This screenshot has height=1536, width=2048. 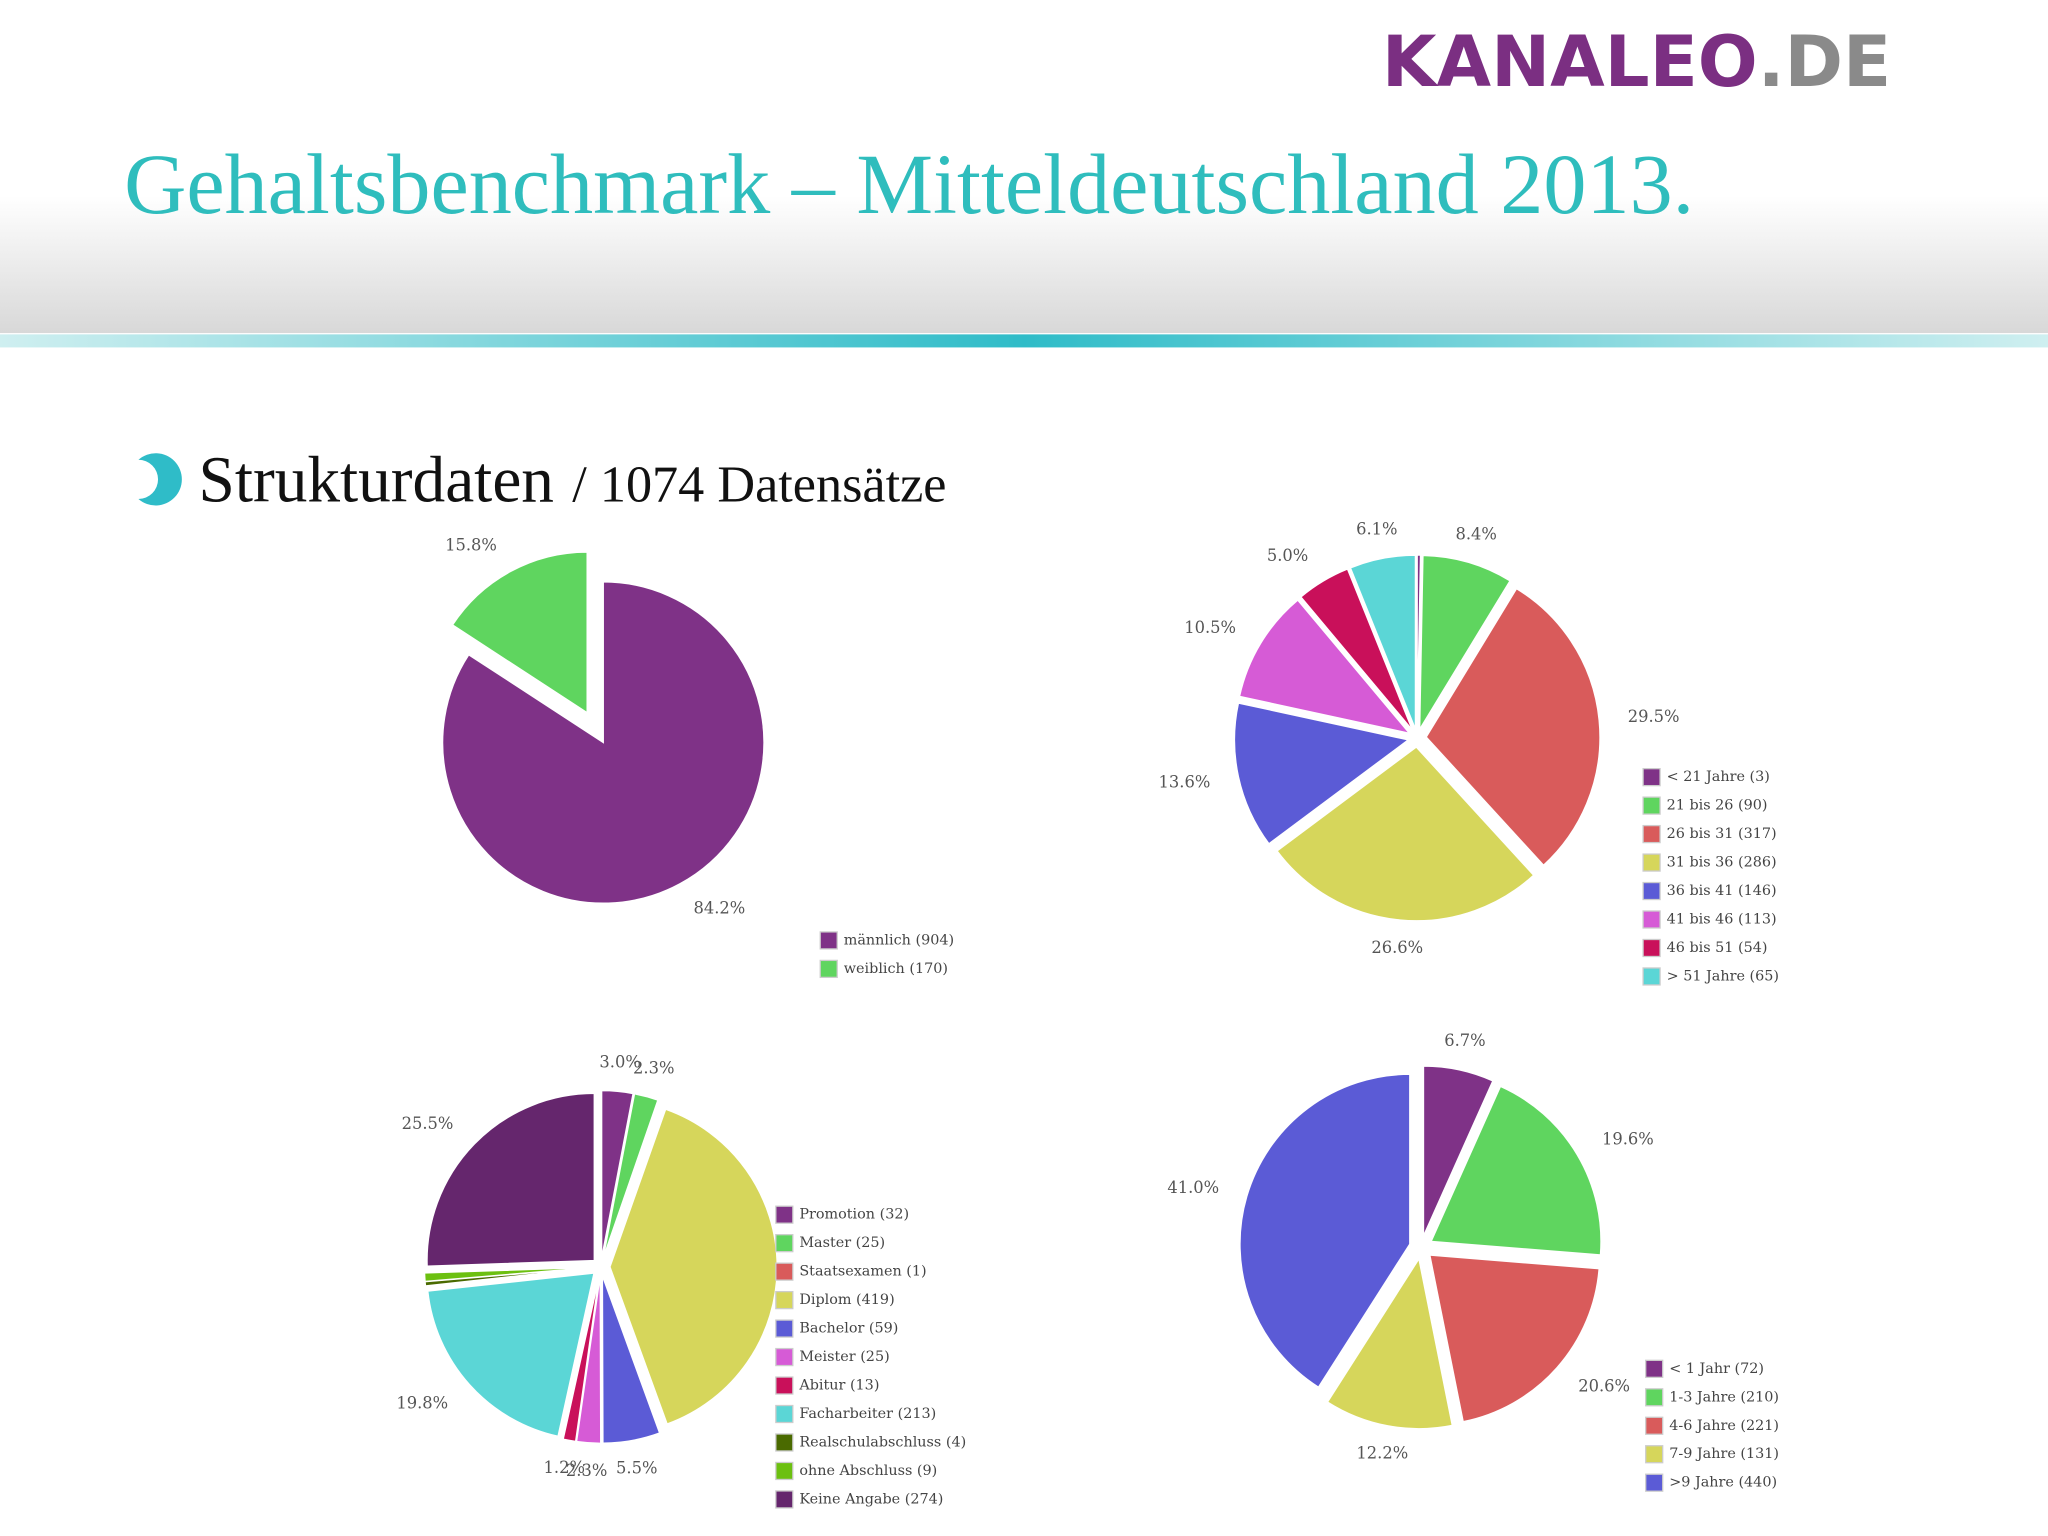 I want to click on data-label: 12.2%, so click(x=1382, y=1453).